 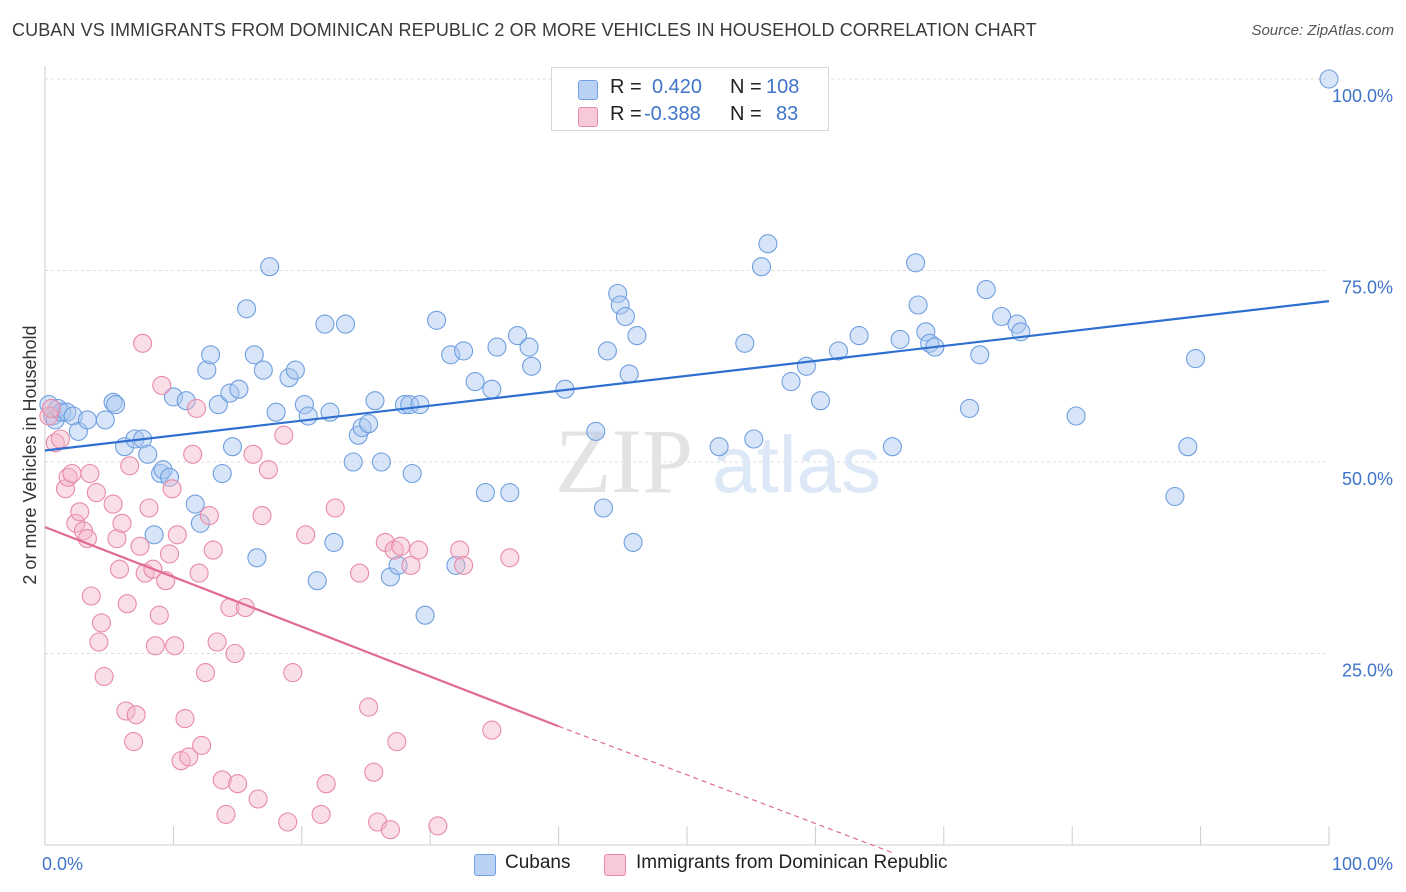 What do you see at coordinates (485, 865) in the screenshot?
I see `bottom-legend-swatch-cubans` at bounding box center [485, 865].